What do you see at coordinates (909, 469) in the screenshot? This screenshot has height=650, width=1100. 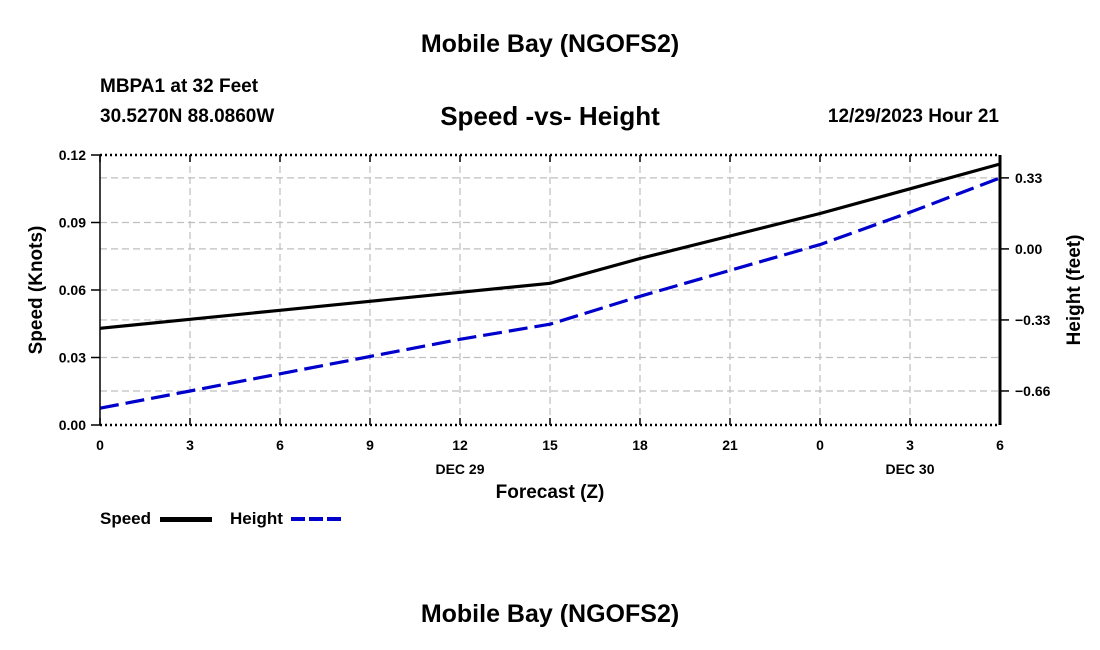 I see `x-date-label: DEC 30` at bounding box center [909, 469].